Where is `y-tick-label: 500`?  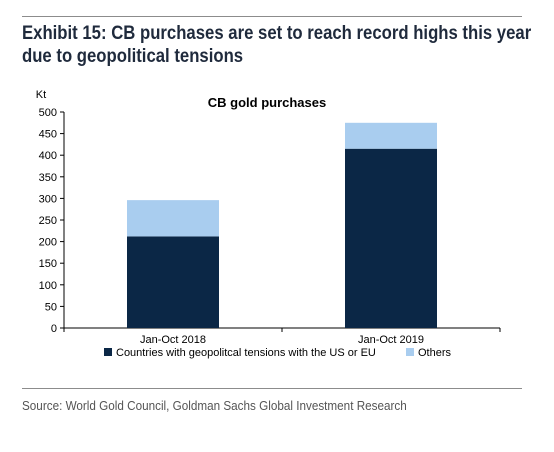 y-tick-label: 500 is located at coordinates (48, 113).